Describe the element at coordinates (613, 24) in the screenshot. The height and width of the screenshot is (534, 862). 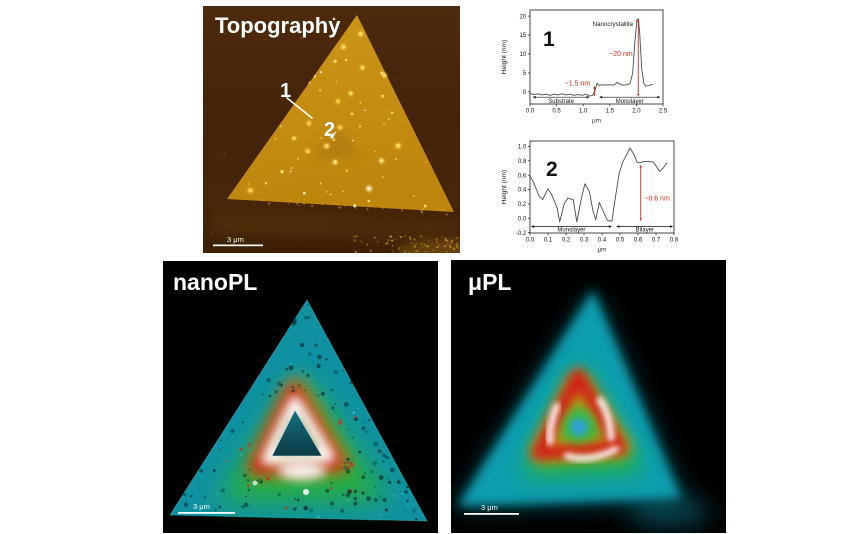
I see `profile1-annotation-0: Nanocrystallite` at that location.